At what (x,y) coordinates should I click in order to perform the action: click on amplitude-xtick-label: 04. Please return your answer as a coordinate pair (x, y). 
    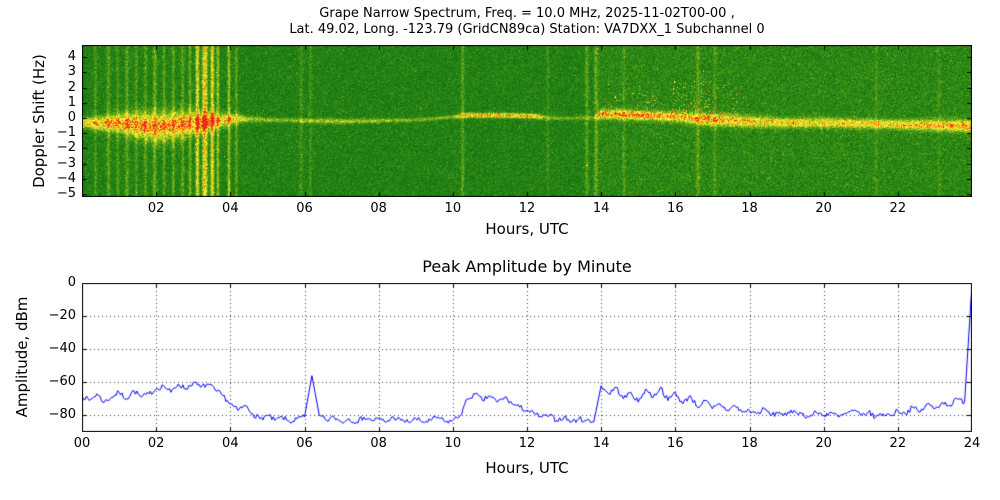
    Looking at the image, I should click on (230, 443).